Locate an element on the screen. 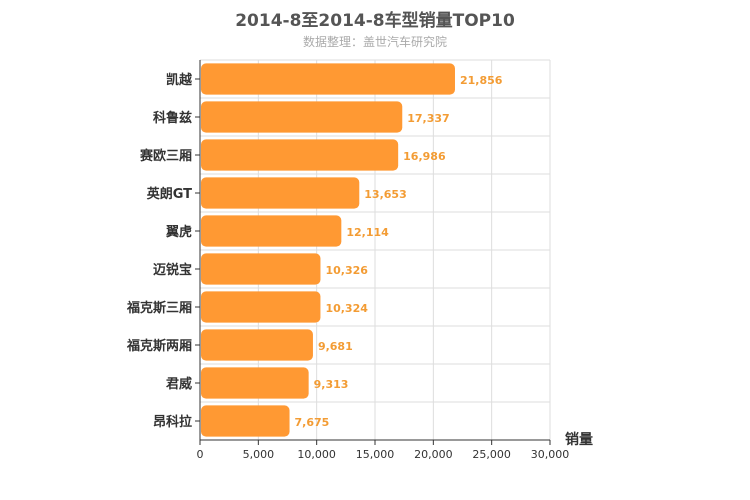  category-label: 福克斯两厢 is located at coordinates (159, 346).